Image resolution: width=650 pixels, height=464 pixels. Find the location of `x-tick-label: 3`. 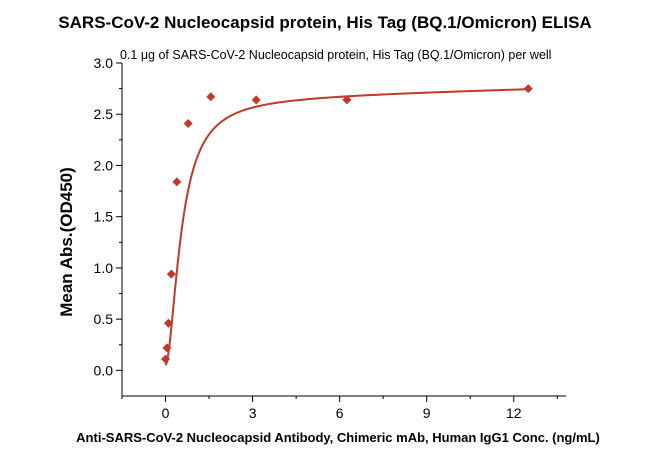

x-tick-label: 3 is located at coordinates (253, 413).